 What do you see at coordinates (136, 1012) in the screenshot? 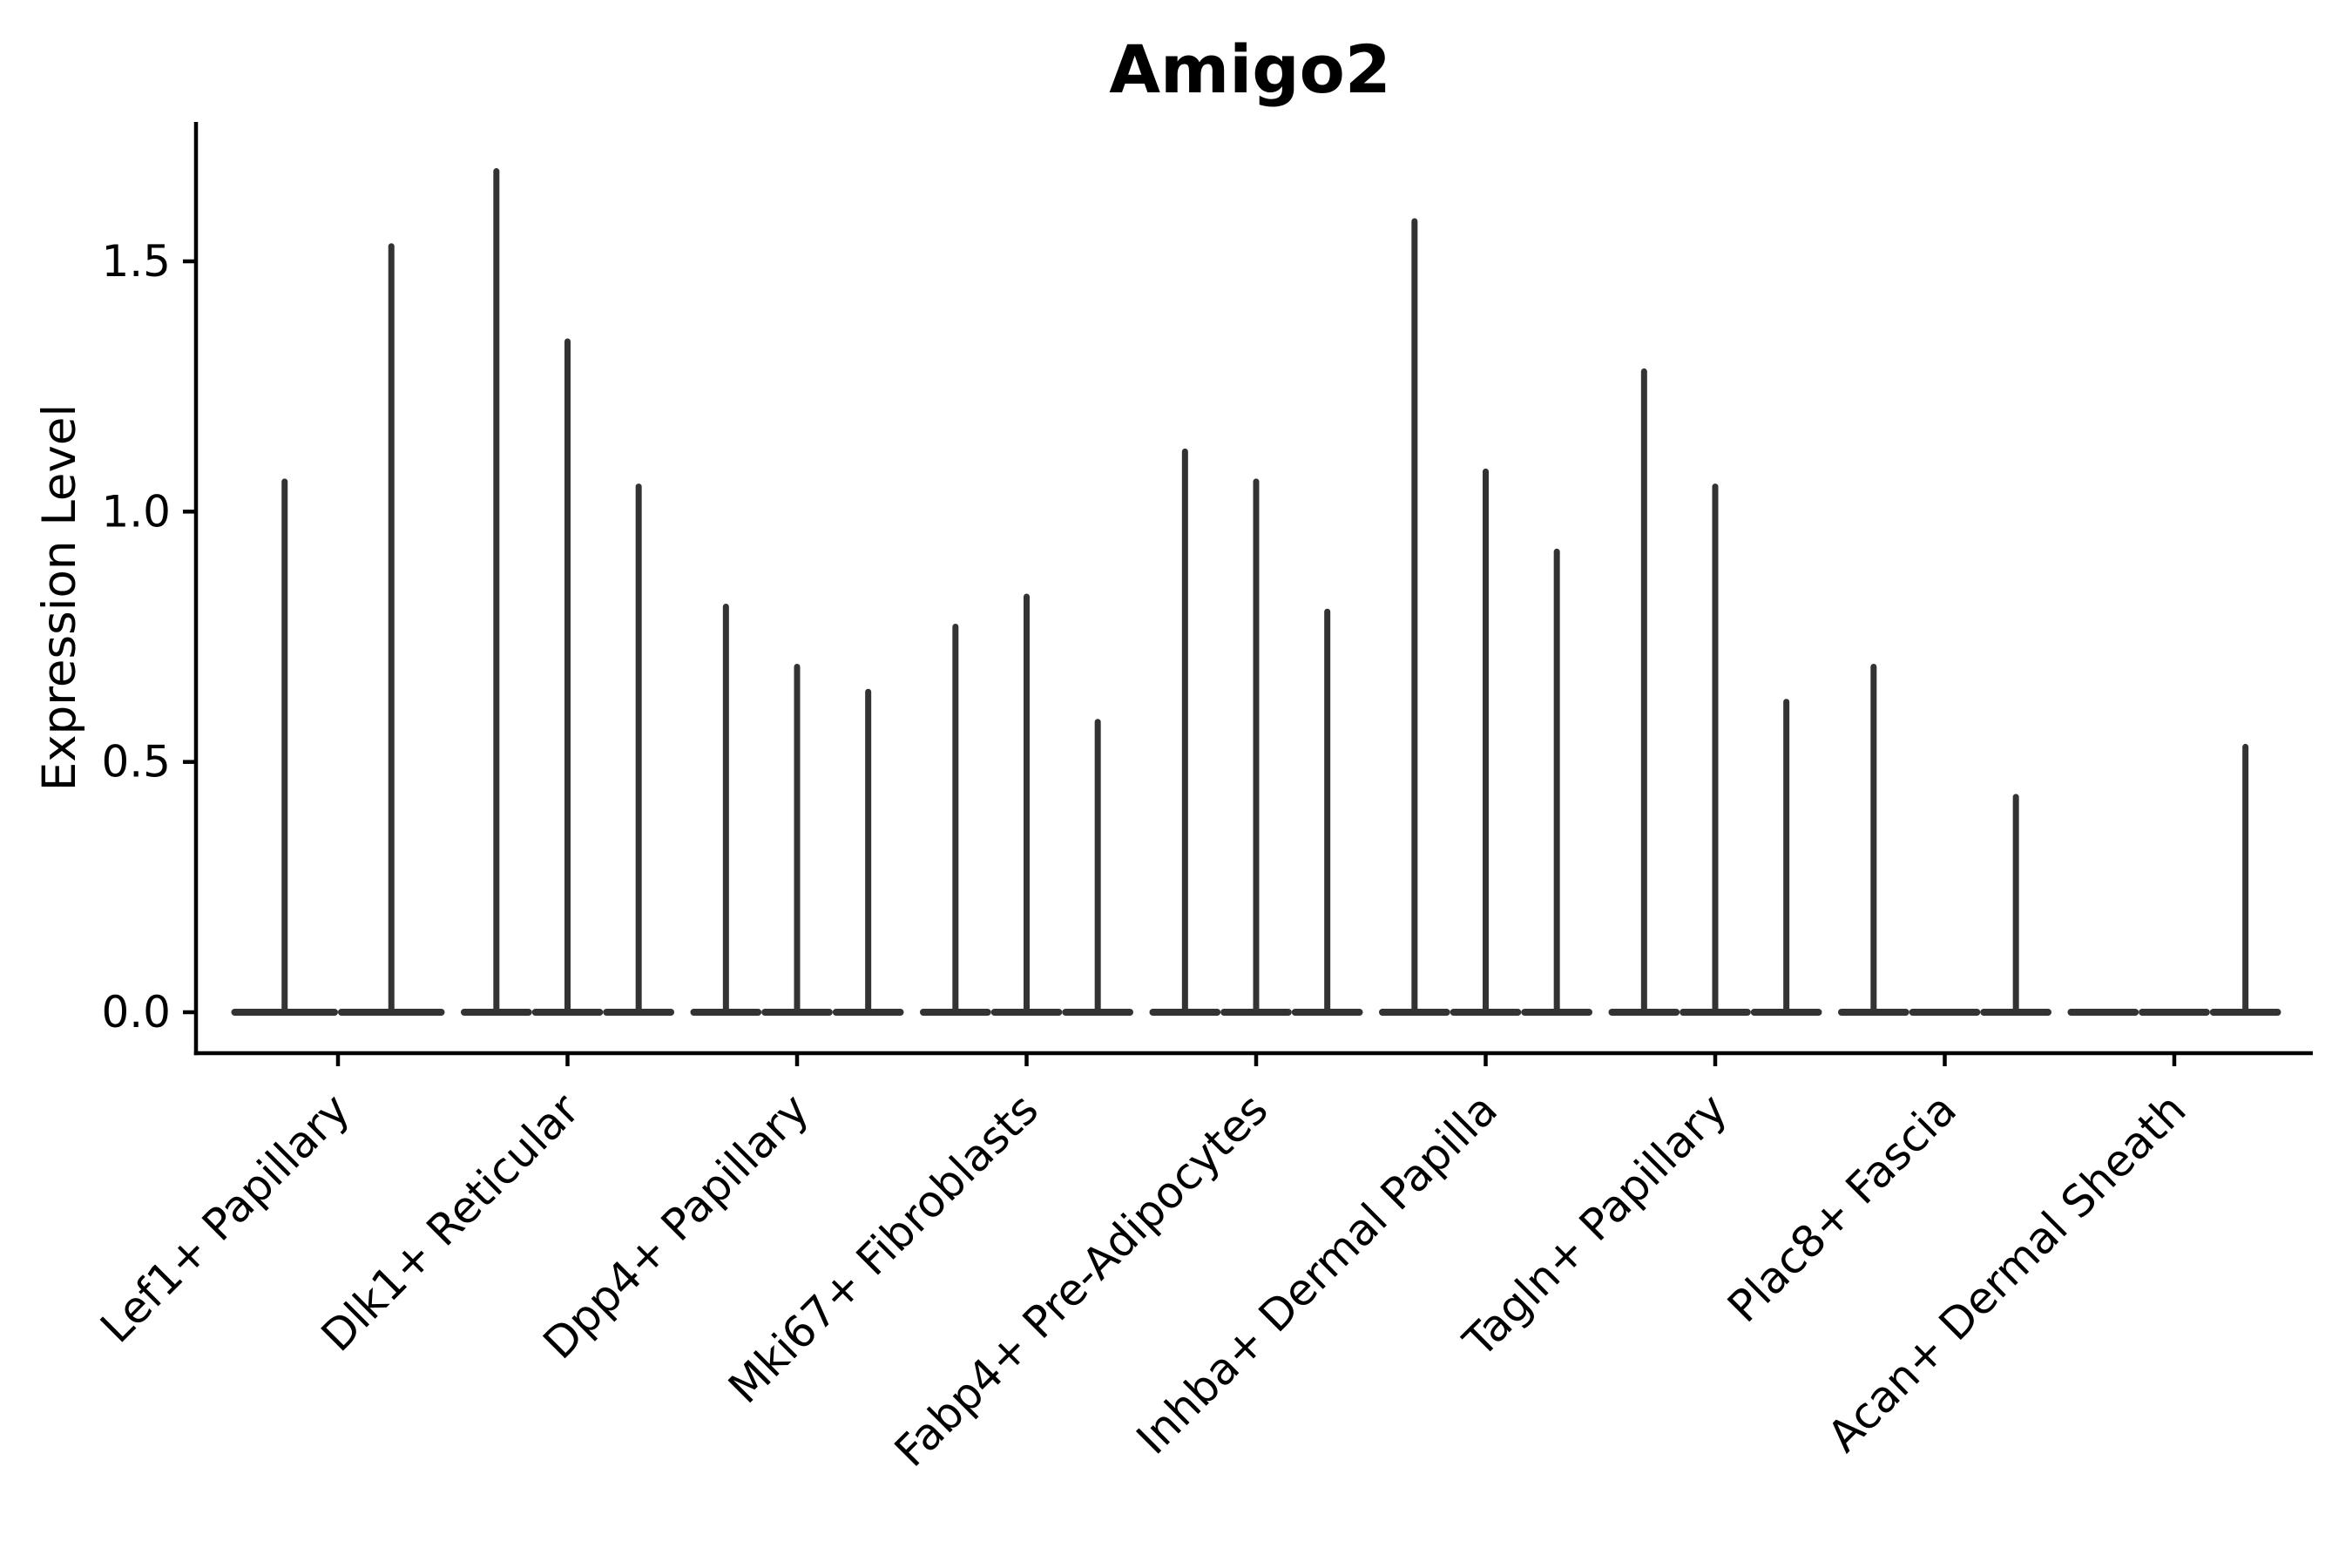
I see `y-tick-label: 0.0` at bounding box center [136, 1012].